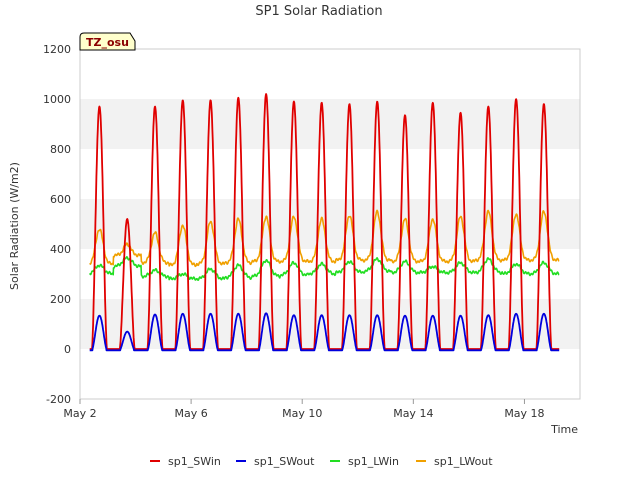  What do you see at coordinates (413, 413) in the screenshot?
I see `x-tick-label: May 14` at bounding box center [413, 413].